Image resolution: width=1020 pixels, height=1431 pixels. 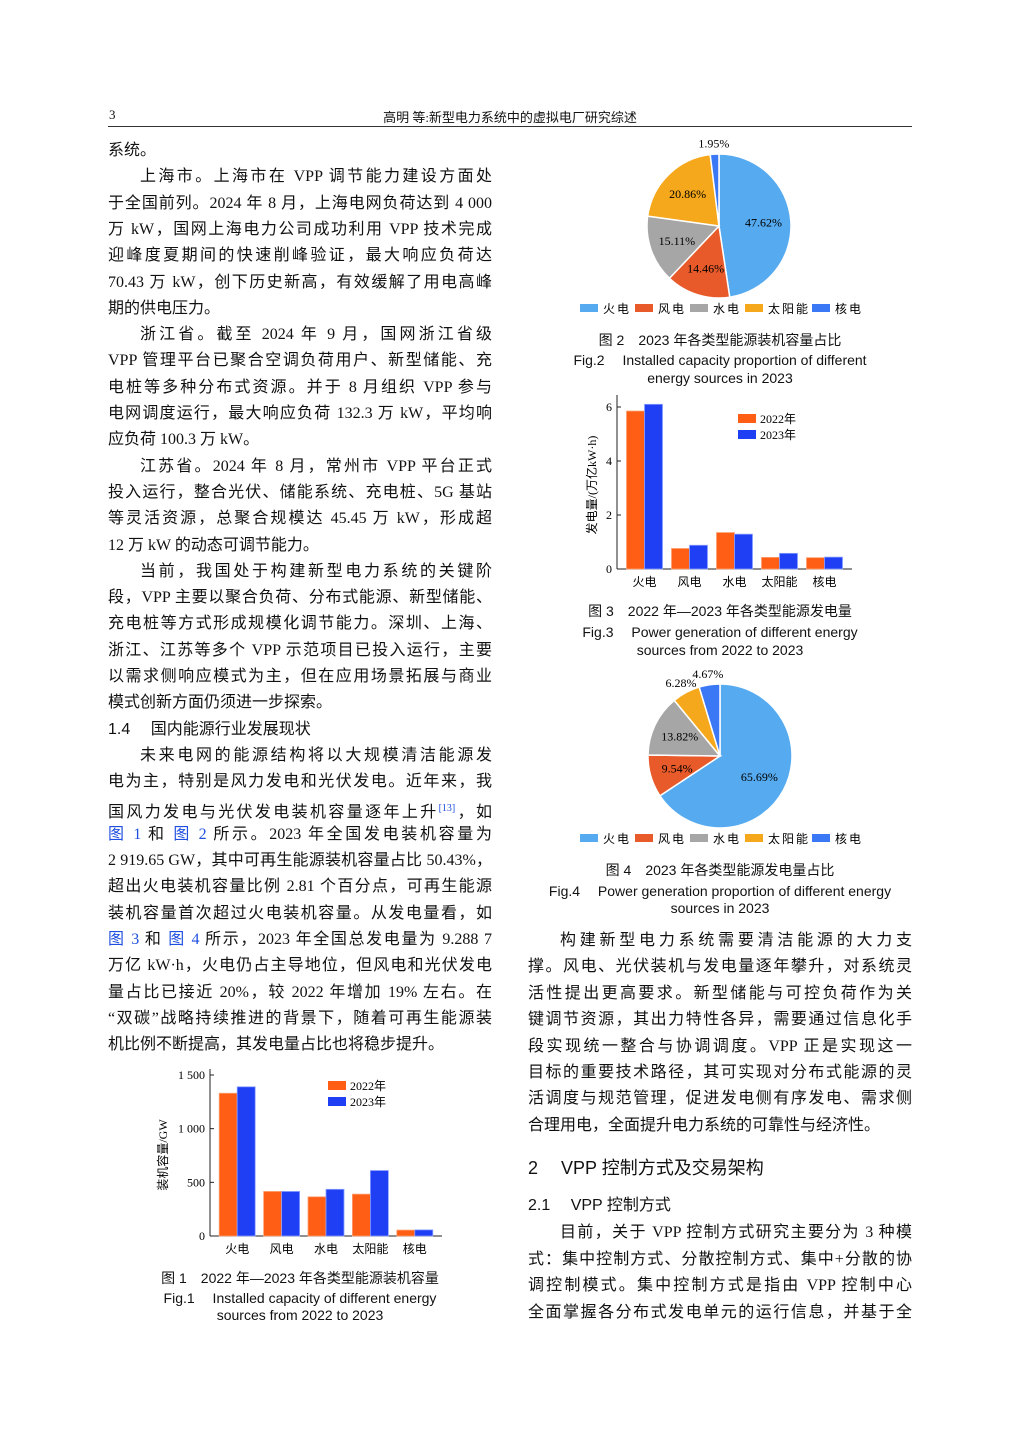 I want to click on legend-label: 风电, so click(x=672, y=839).